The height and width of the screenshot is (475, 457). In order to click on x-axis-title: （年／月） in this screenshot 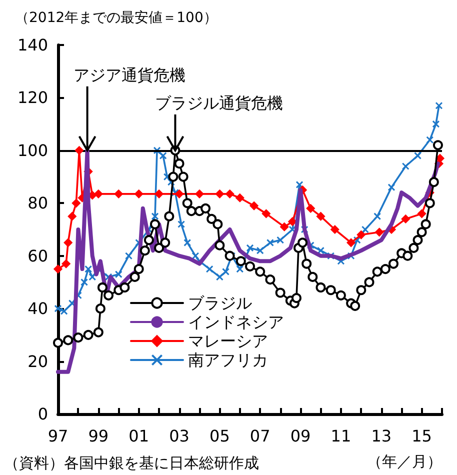, I will do `click(404, 461)`.